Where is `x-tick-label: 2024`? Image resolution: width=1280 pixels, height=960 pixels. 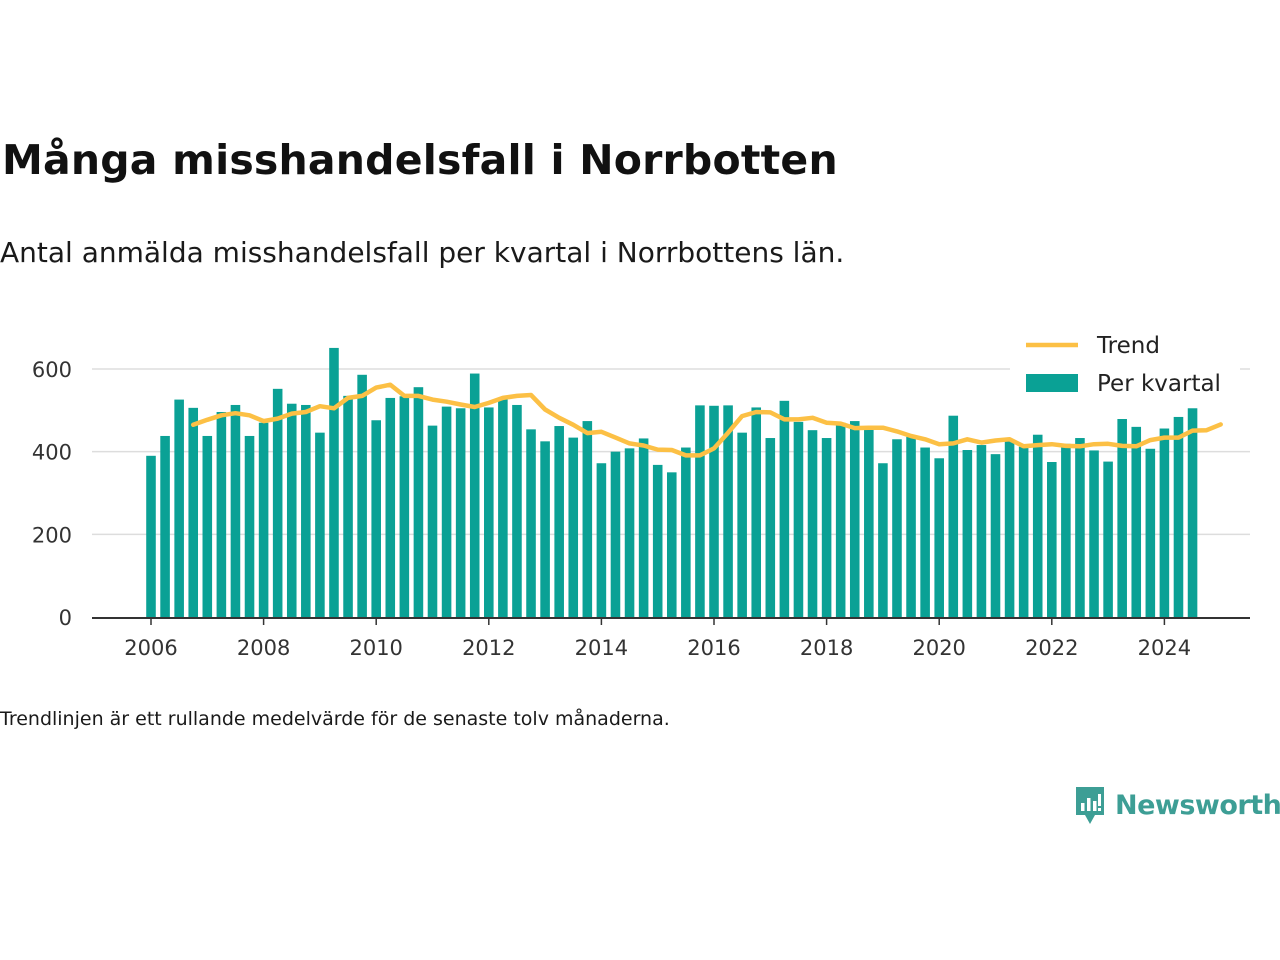 x-tick-label: 2024 is located at coordinates (1164, 648).